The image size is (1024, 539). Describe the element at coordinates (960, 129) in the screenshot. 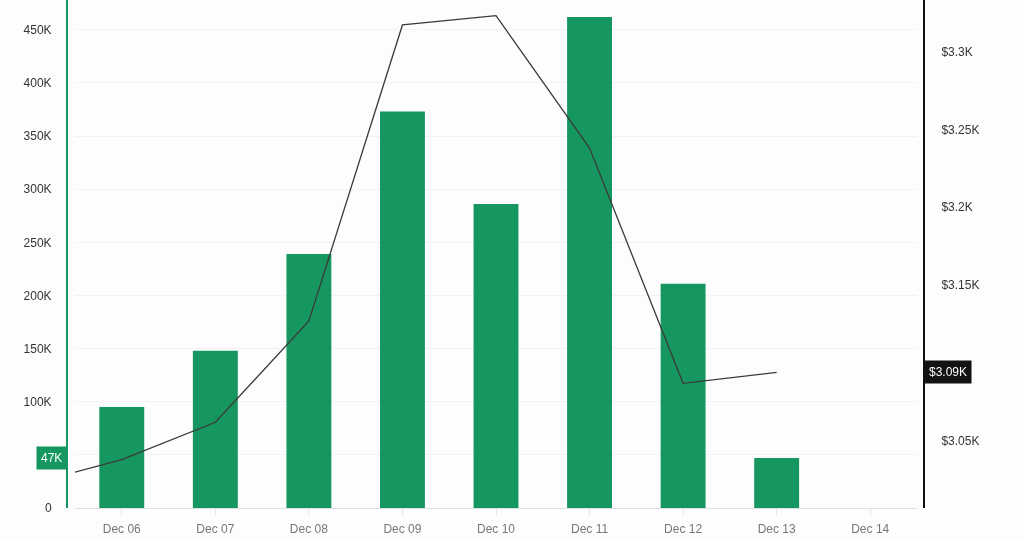

I see `y2-tick-label: $3.25K` at that location.